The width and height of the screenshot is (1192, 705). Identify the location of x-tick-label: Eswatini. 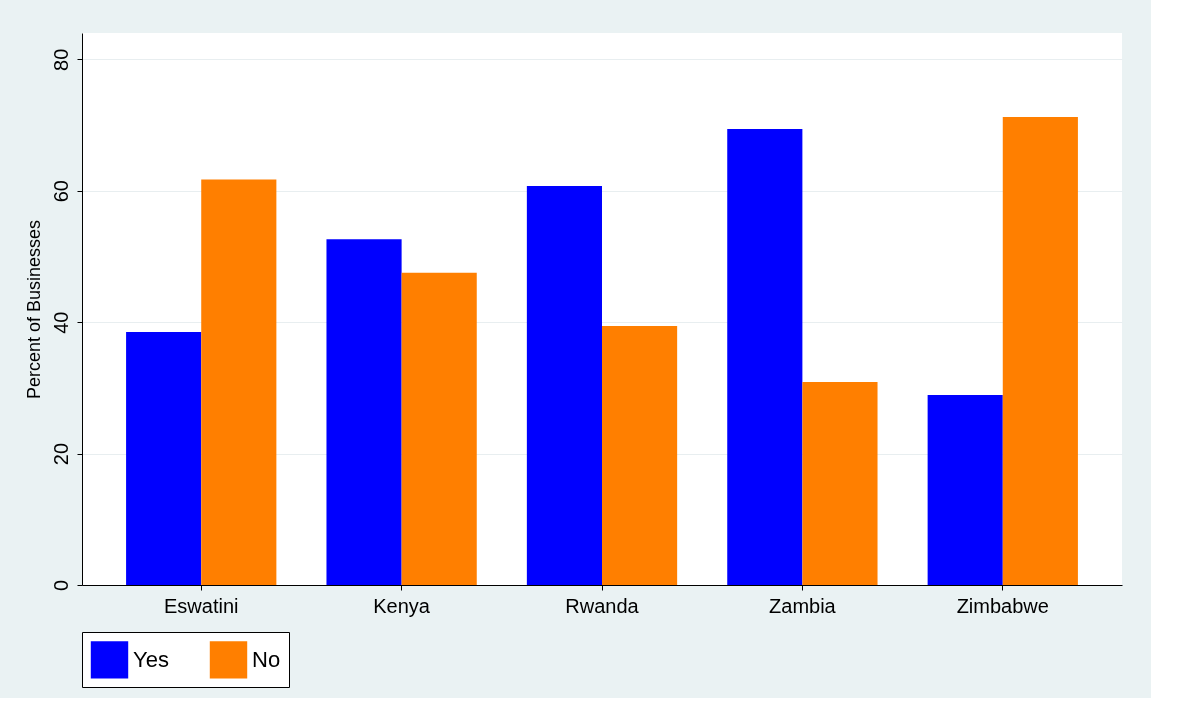
(201, 605).